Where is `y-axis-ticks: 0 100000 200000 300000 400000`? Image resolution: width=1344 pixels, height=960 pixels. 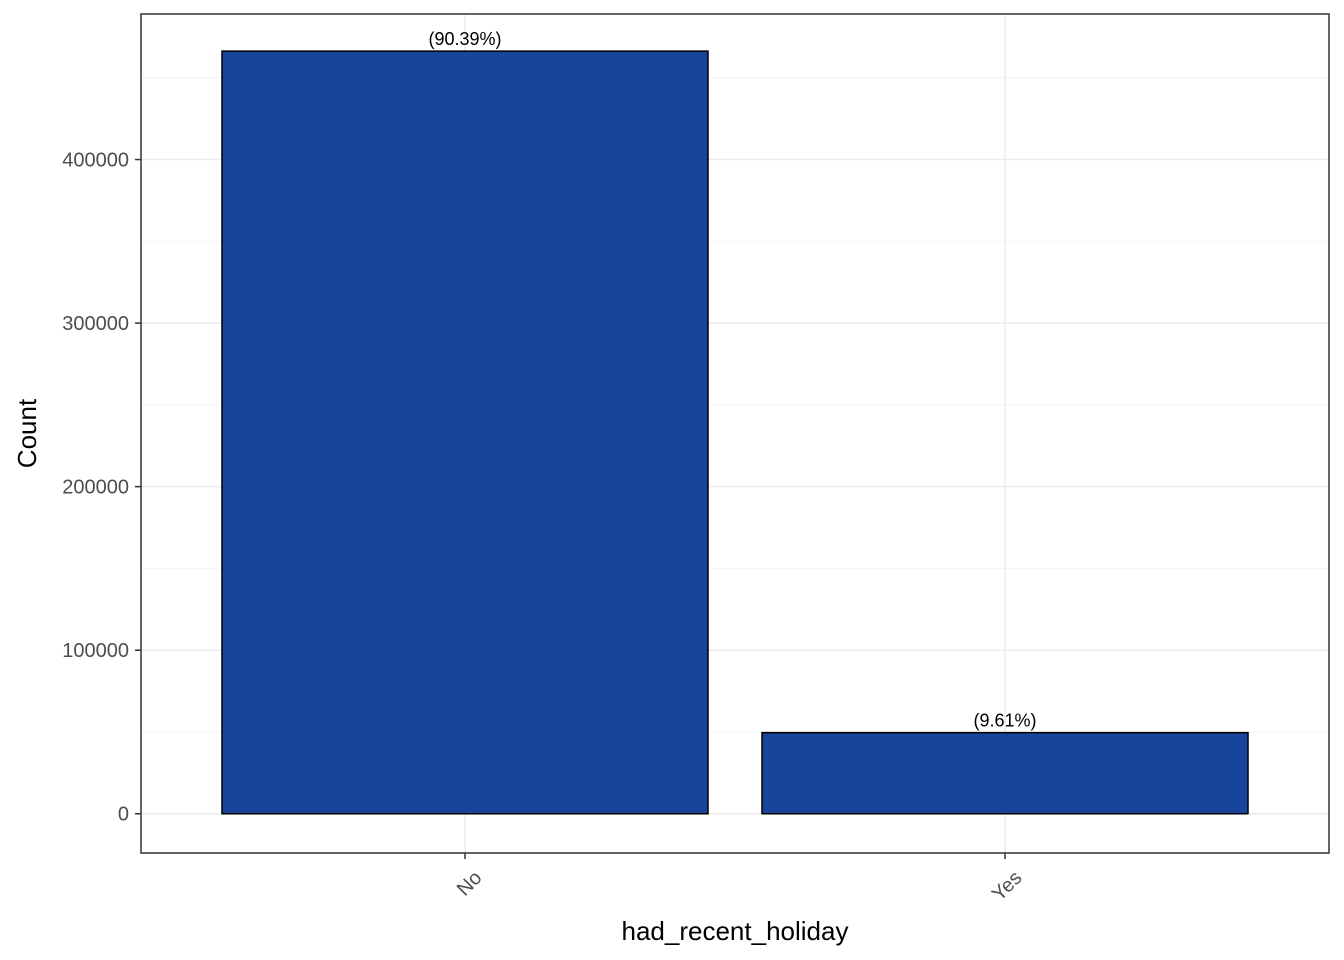 y-axis-ticks: 0 100000 200000 300000 400000 is located at coordinates (101, 488).